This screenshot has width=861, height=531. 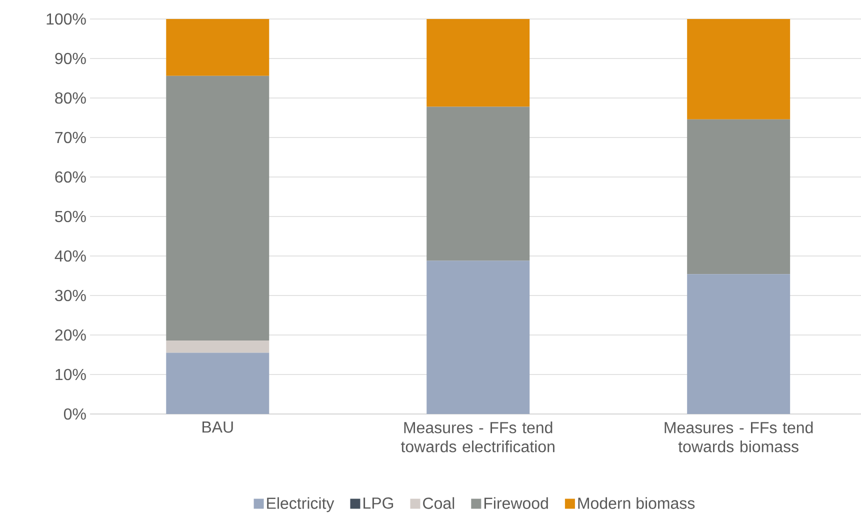 What do you see at coordinates (300, 504) in the screenshot?
I see `legend-label: Electricity` at bounding box center [300, 504].